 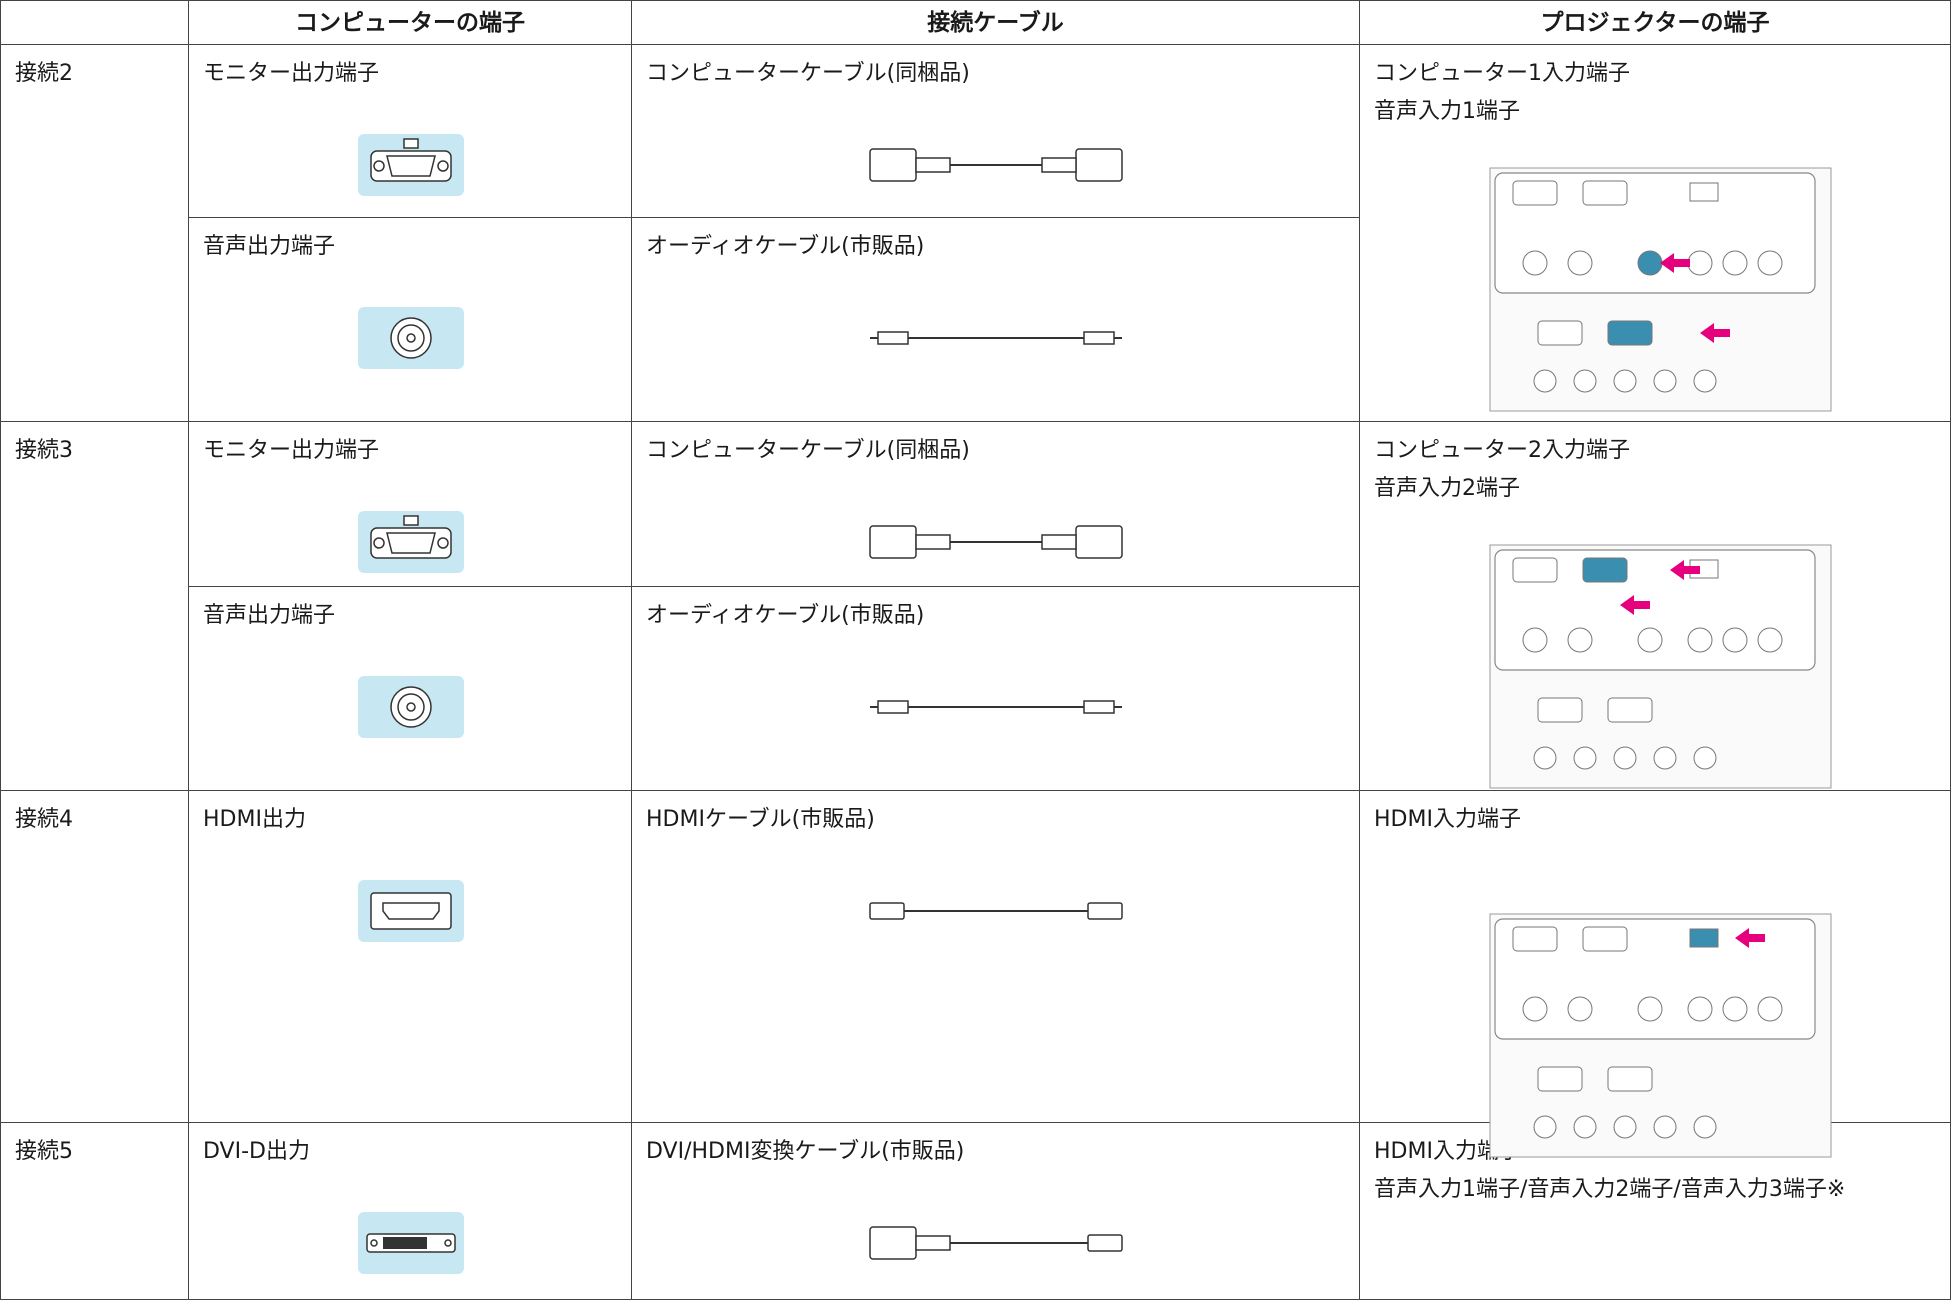 What do you see at coordinates (1502, 450) in the screenshot?
I see `projector-port-text: コンピューター2入力端子` at bounding box center [1502, 450].